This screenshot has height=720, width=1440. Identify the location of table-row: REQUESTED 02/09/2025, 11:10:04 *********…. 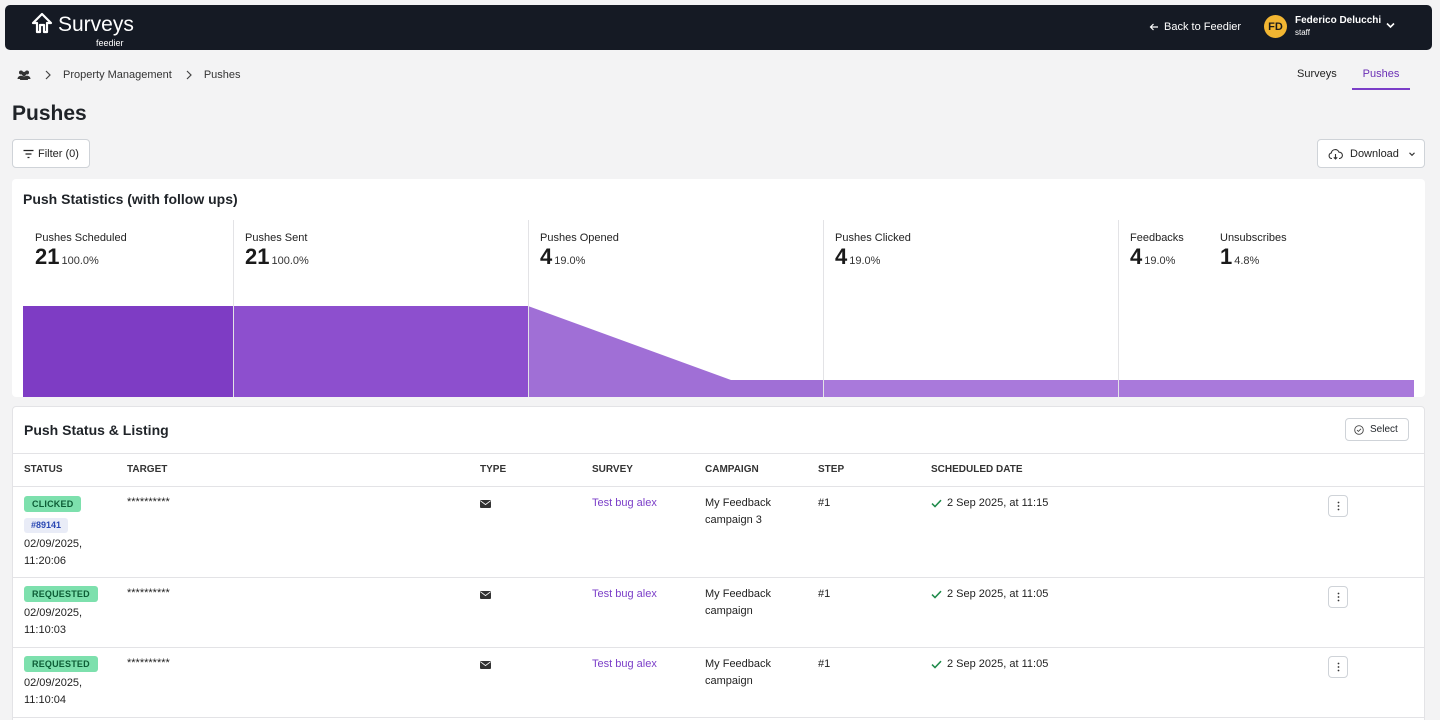
(718, 683).